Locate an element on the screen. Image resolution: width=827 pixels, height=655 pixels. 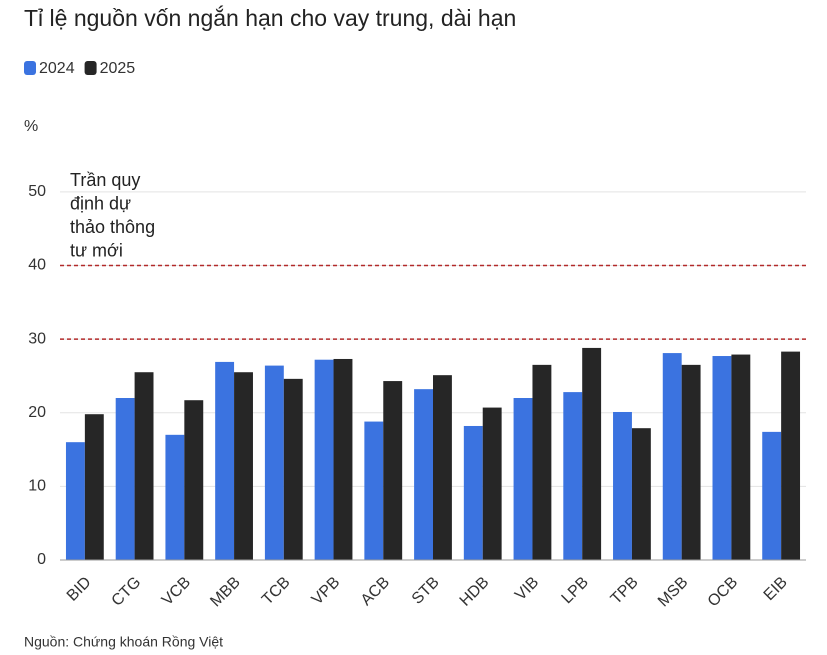
x-tick-label: EIB is located at coordinates (776, 589).